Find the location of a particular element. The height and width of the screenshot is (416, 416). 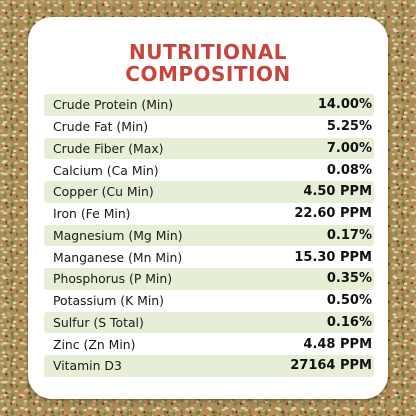

nutrient-name: Crude Fiber (Max) is located at coordinates (108, 148).